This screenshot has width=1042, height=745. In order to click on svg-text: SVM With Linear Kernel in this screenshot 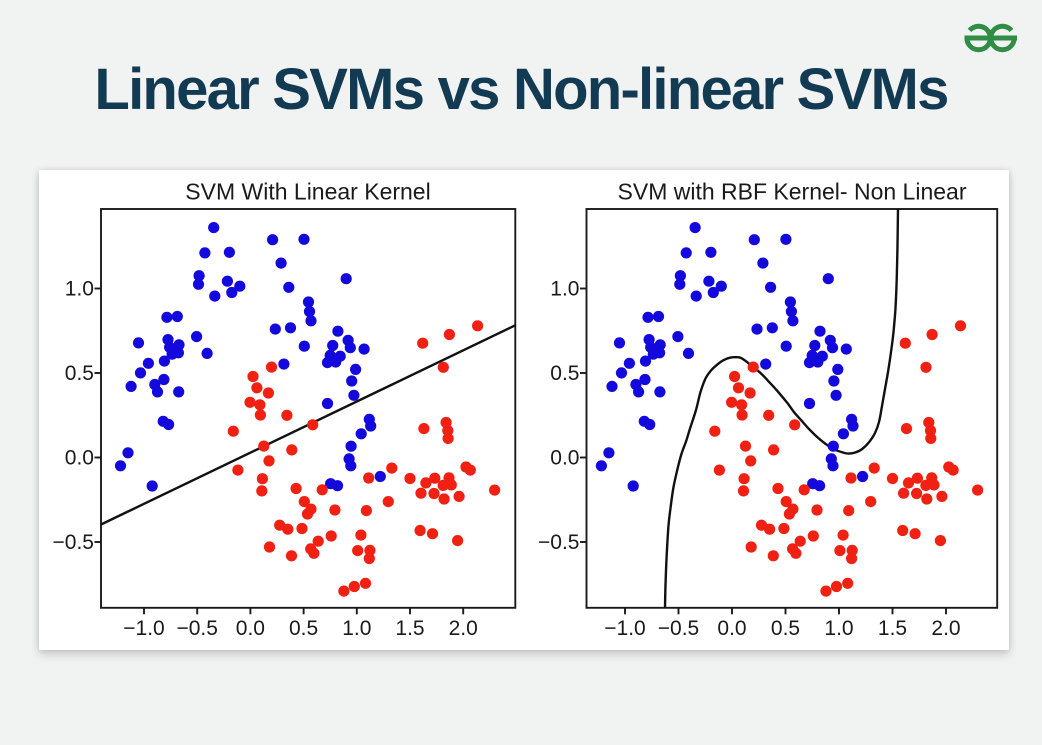, I will do `click(307, 192)`.